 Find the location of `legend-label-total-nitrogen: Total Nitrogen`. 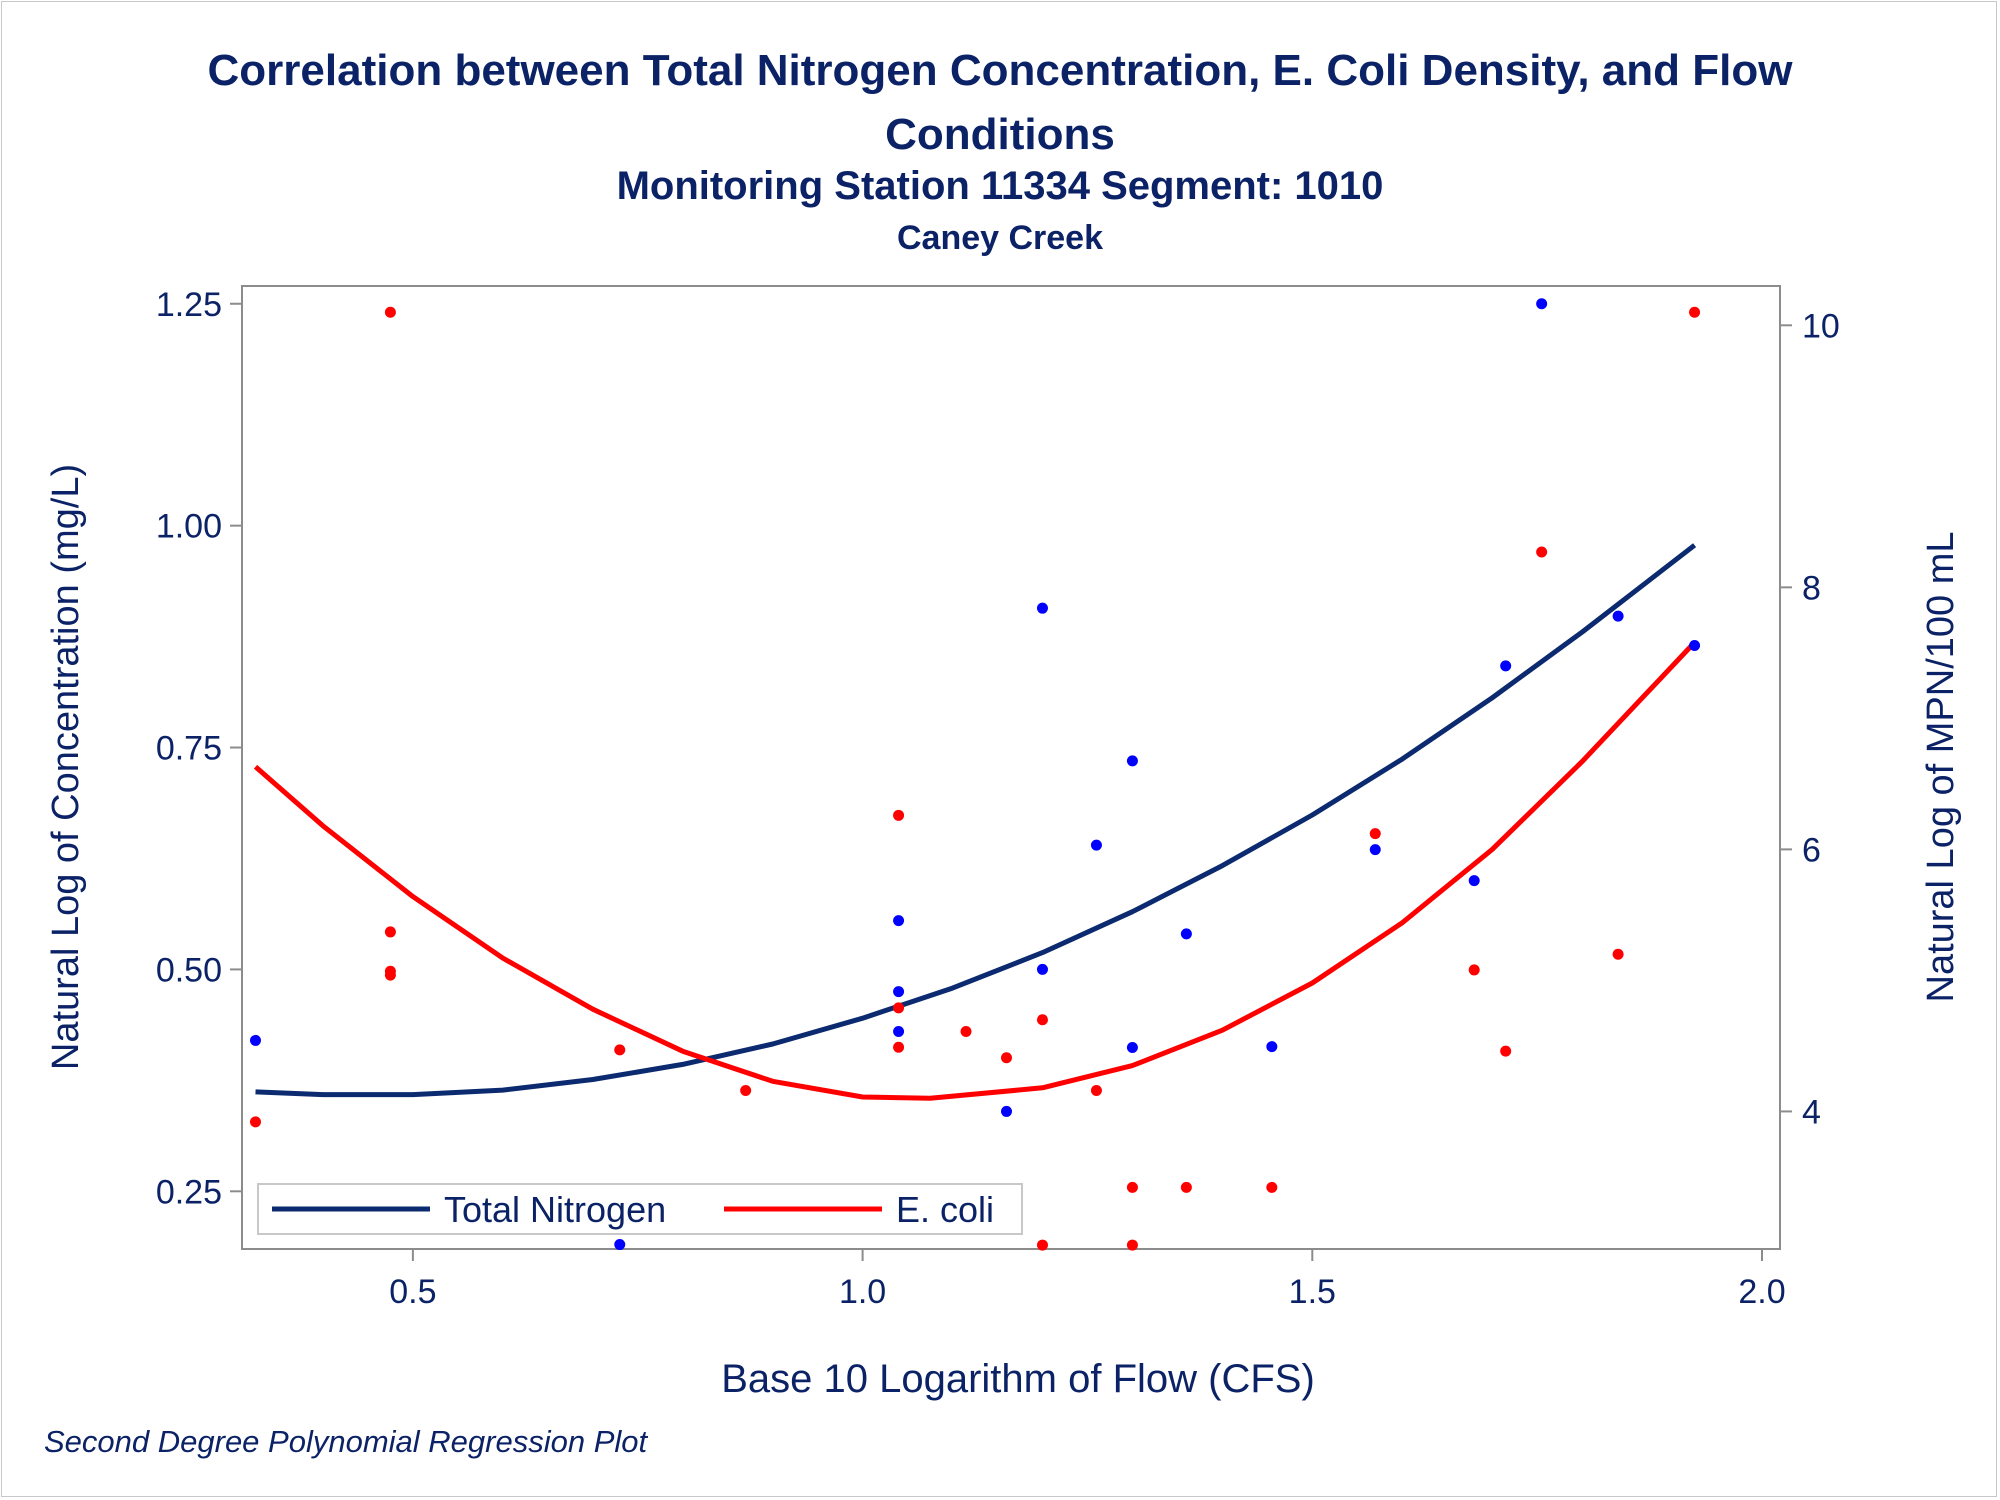

legend-label-total-nitrogen: Total Nitrogen is located at coordinates (555, 1209).